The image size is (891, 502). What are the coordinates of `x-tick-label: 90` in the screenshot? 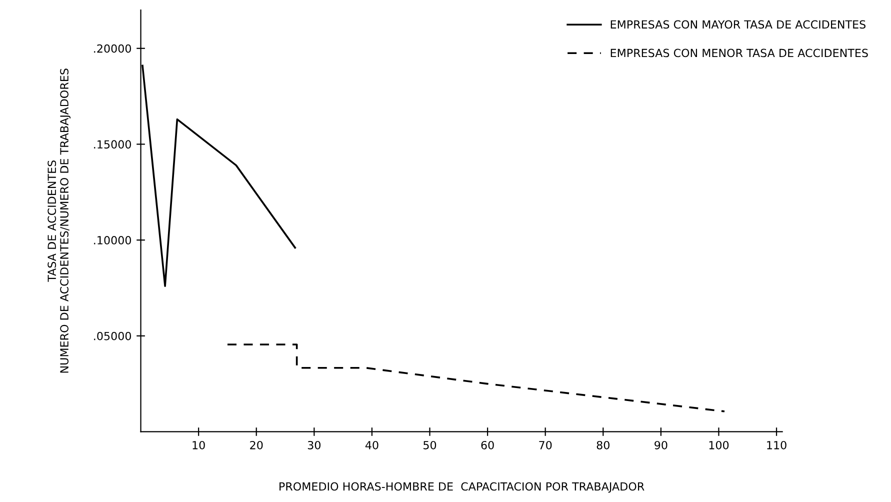 It's located at (661, 445).